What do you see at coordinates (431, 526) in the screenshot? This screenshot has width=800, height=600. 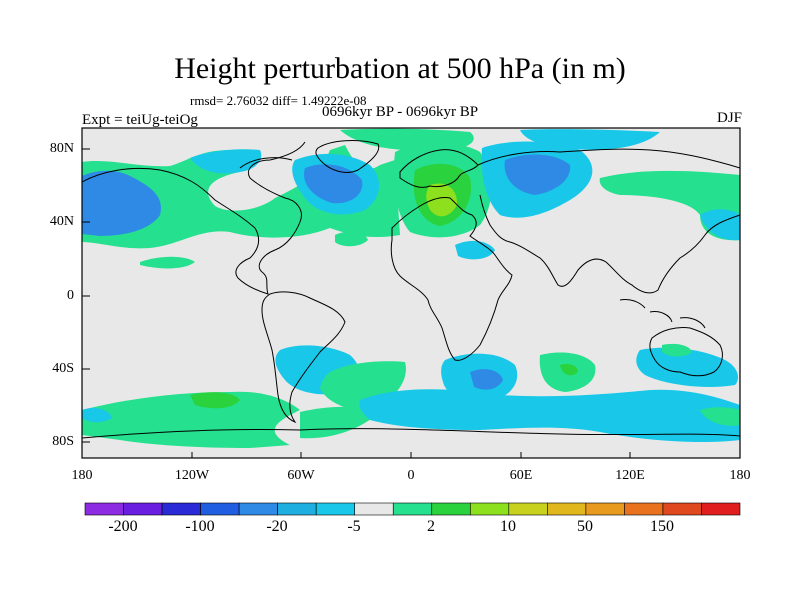 I see `colorbar-label: 2` at bounding box center [431, 526].